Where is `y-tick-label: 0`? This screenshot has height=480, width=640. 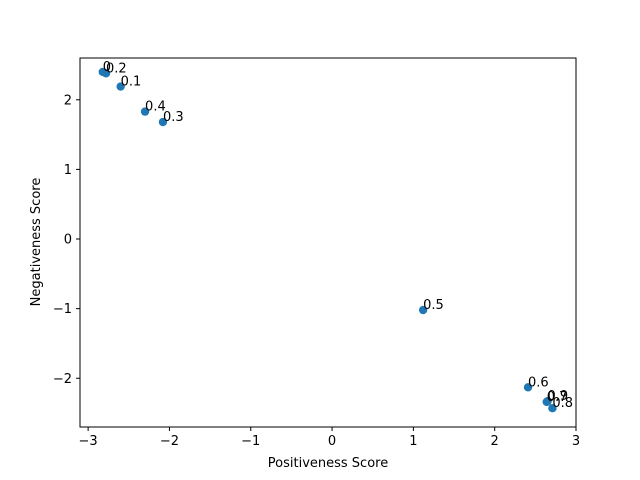
y-tick-label: 0 is located at coordinates (68, 240).